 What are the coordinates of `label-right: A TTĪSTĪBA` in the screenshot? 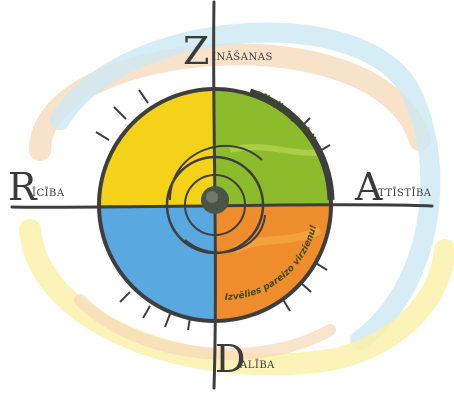 It's located at (393, 187).